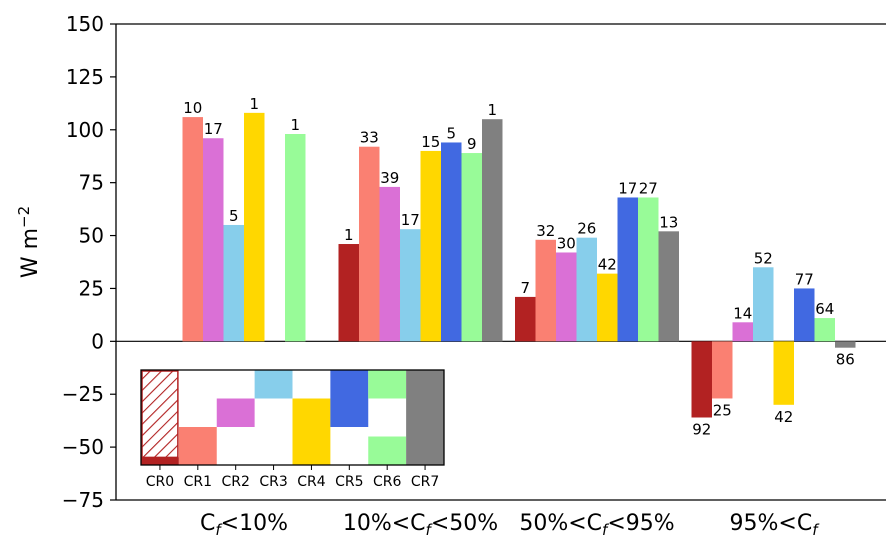 Image resolution: width=886 pixels, height=536 pixels. I want to click on bar-count-label: 27, so click(648, 188).